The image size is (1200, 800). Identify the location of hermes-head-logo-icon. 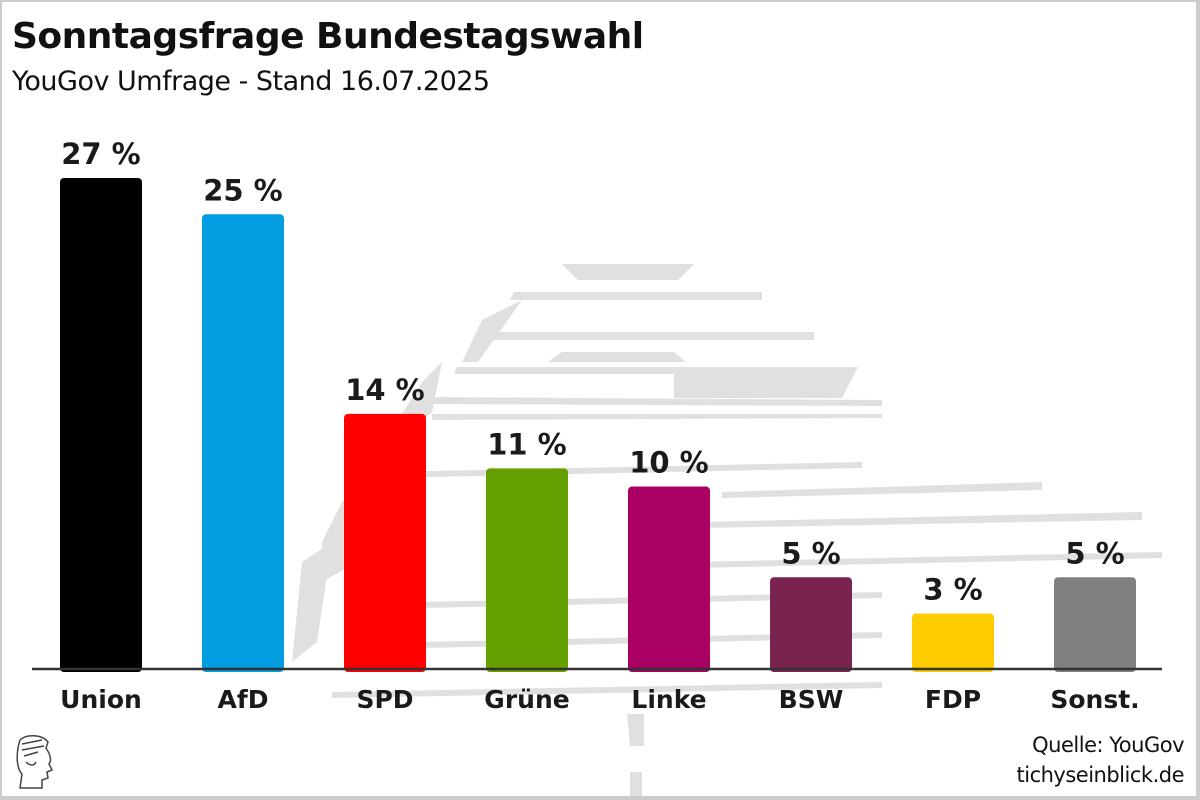
(35, 762).